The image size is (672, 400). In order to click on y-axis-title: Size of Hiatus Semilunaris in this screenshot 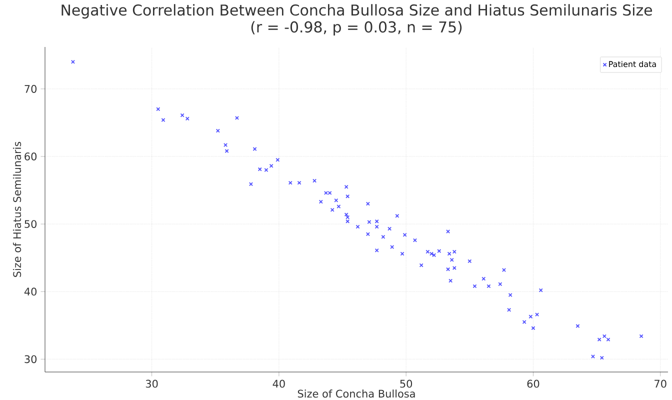, I will do `click(17, 209)`.